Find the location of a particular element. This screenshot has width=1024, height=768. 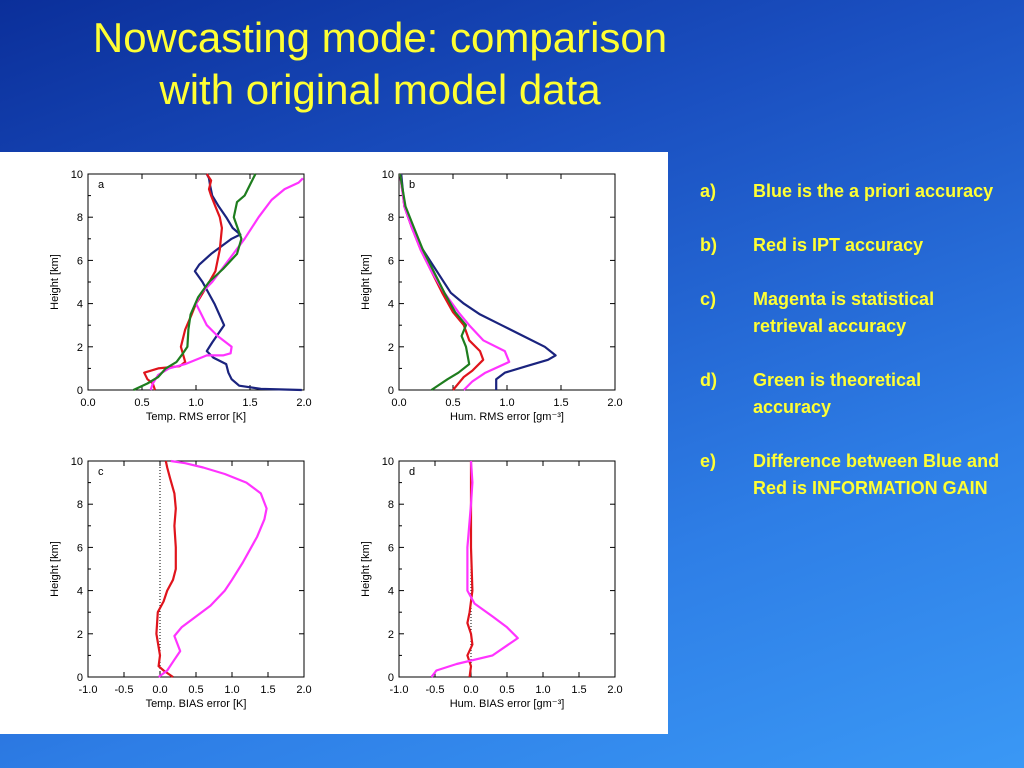

note-text: Blue is the a priori accuracy is located at coordinates (873, 191).